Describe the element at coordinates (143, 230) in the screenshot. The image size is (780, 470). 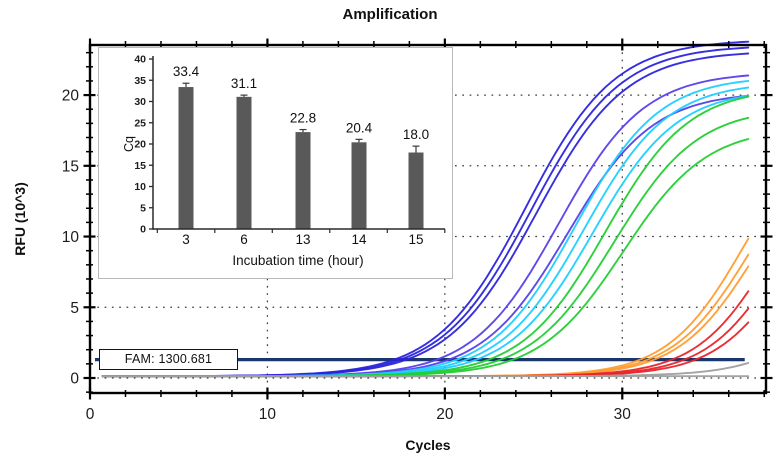
I see `inset-y-tick-label: 0` at that location.